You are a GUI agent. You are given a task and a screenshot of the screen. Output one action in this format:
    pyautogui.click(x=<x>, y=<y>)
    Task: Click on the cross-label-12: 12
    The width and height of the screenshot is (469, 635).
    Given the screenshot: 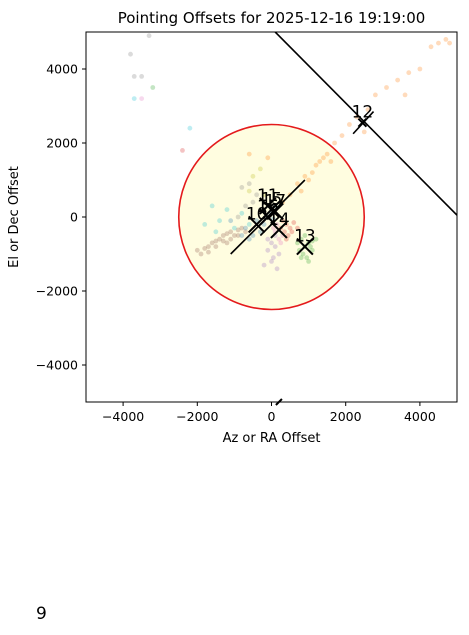 What is the action you would take?
    pyautogui.click(x=363, y=113)
    